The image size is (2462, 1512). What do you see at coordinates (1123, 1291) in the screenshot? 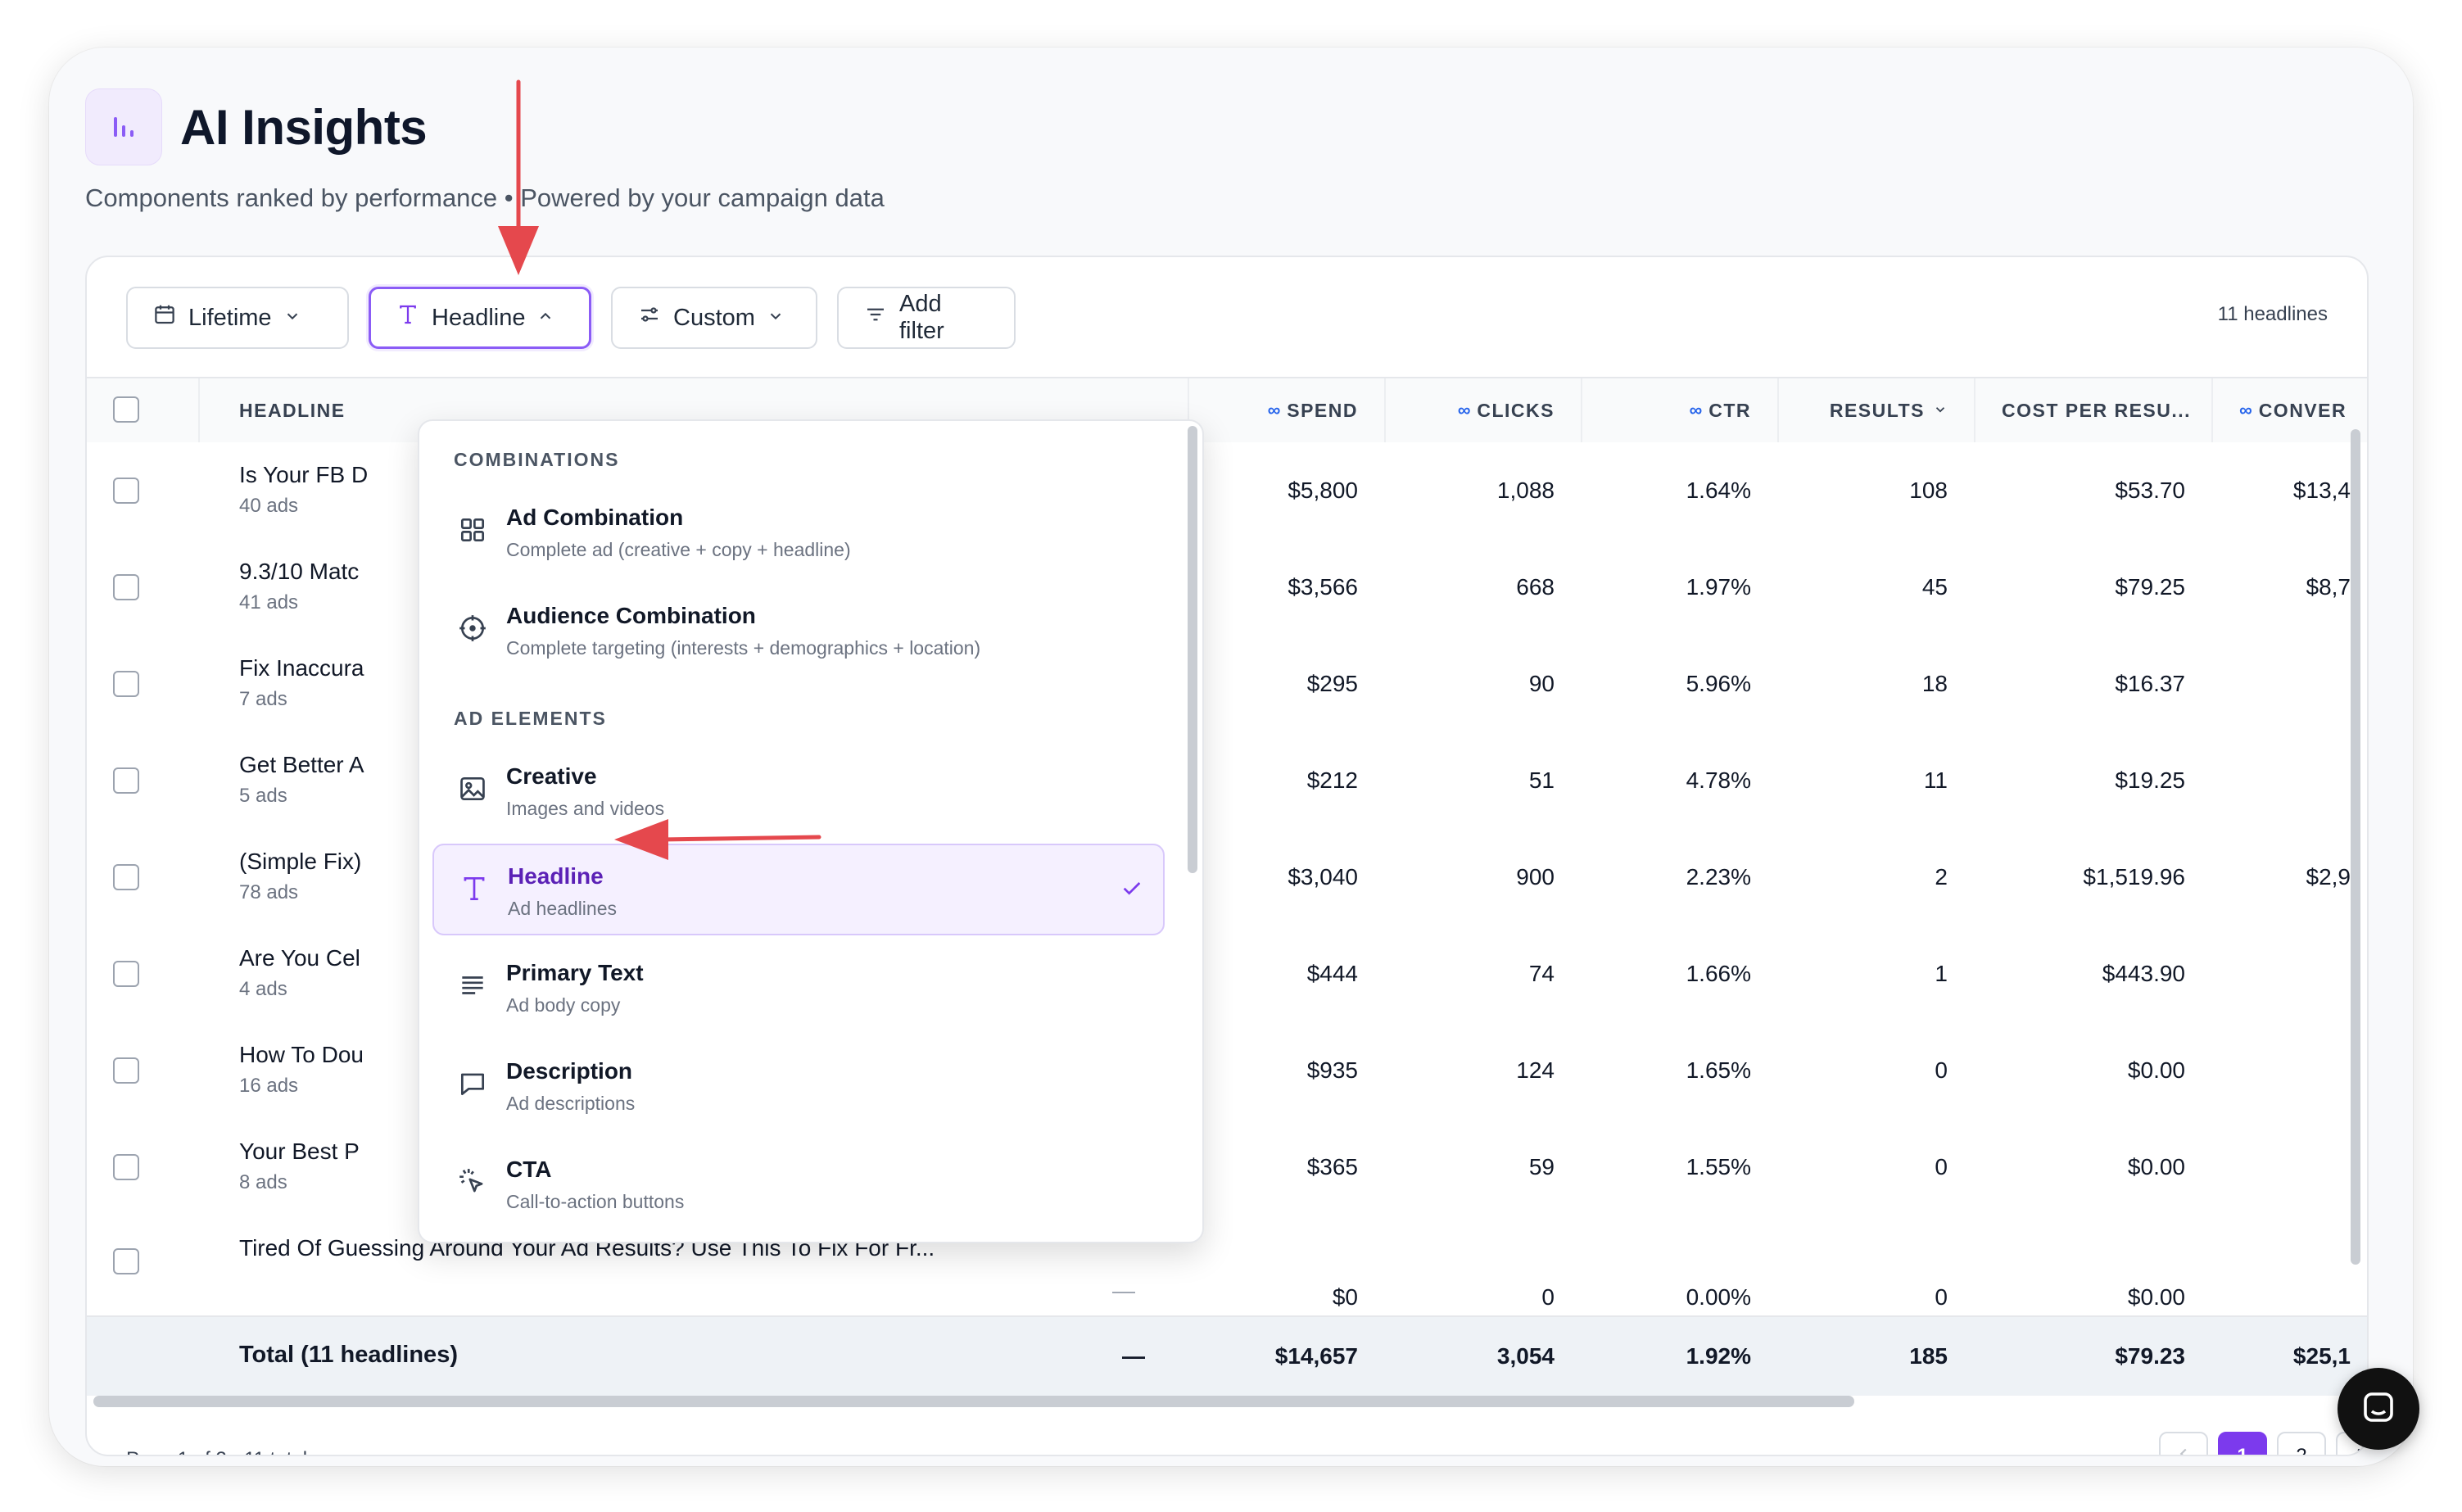
I see `placeholder-dash: —` at bounding box center [1123, 1291].